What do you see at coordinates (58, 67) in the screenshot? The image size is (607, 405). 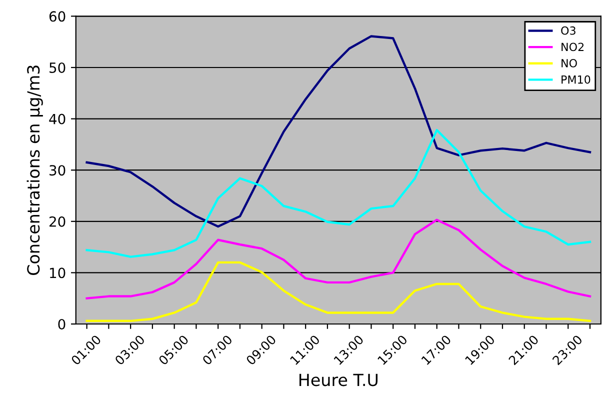 I see `y-tick-label: 50` at bounding box center [58, 67].